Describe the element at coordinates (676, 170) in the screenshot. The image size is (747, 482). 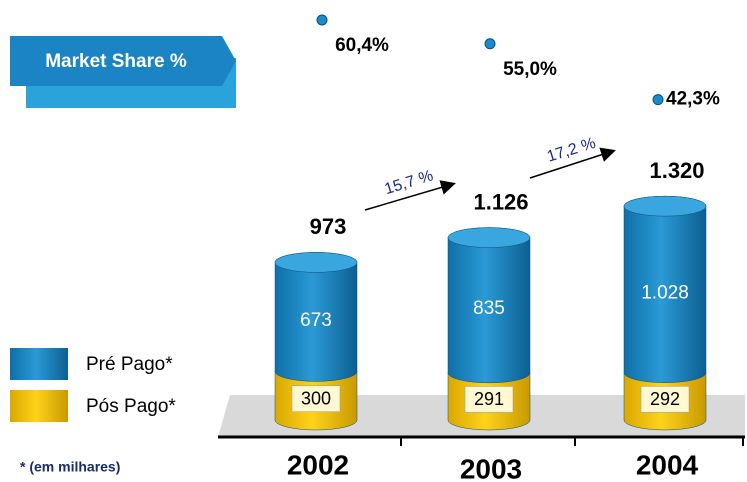
I see `total-label: 1.320` at that location.